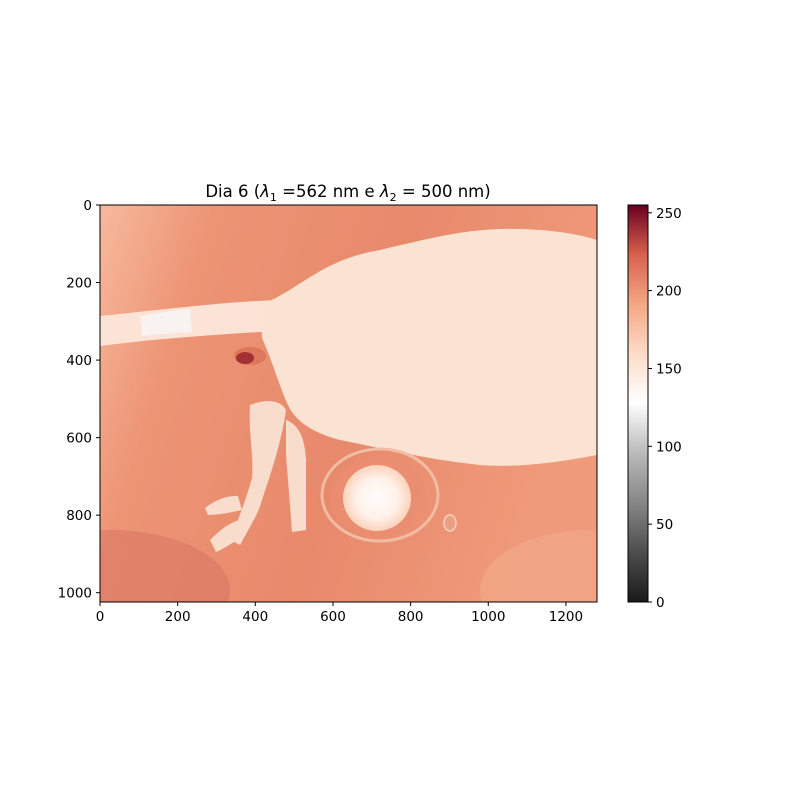 This screenshot has height=800, width=800. What do you see at coordinates (166, 322) in the screenshot?
I see `tail-bright-band` at bounding box center [166, 322].